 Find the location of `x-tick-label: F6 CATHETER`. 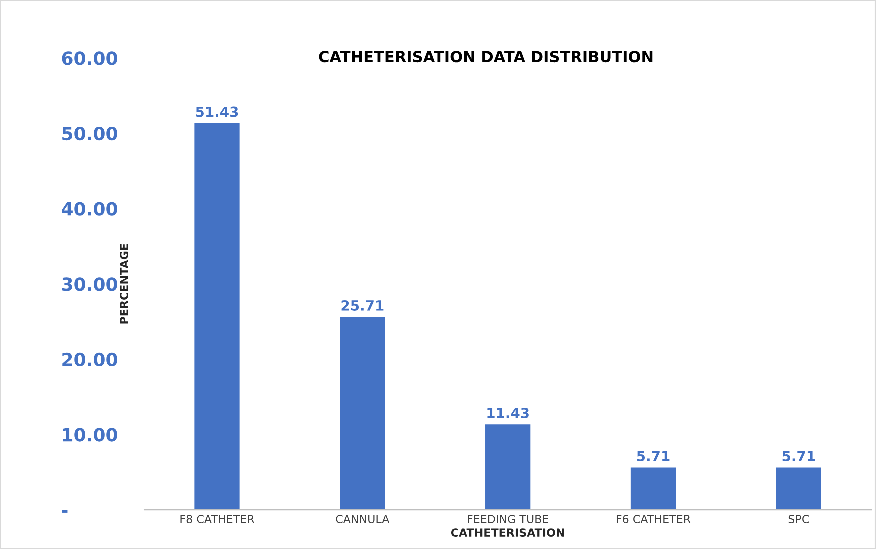

x-tick-label: F6 CATHETER is located at coordinates (653, 519).